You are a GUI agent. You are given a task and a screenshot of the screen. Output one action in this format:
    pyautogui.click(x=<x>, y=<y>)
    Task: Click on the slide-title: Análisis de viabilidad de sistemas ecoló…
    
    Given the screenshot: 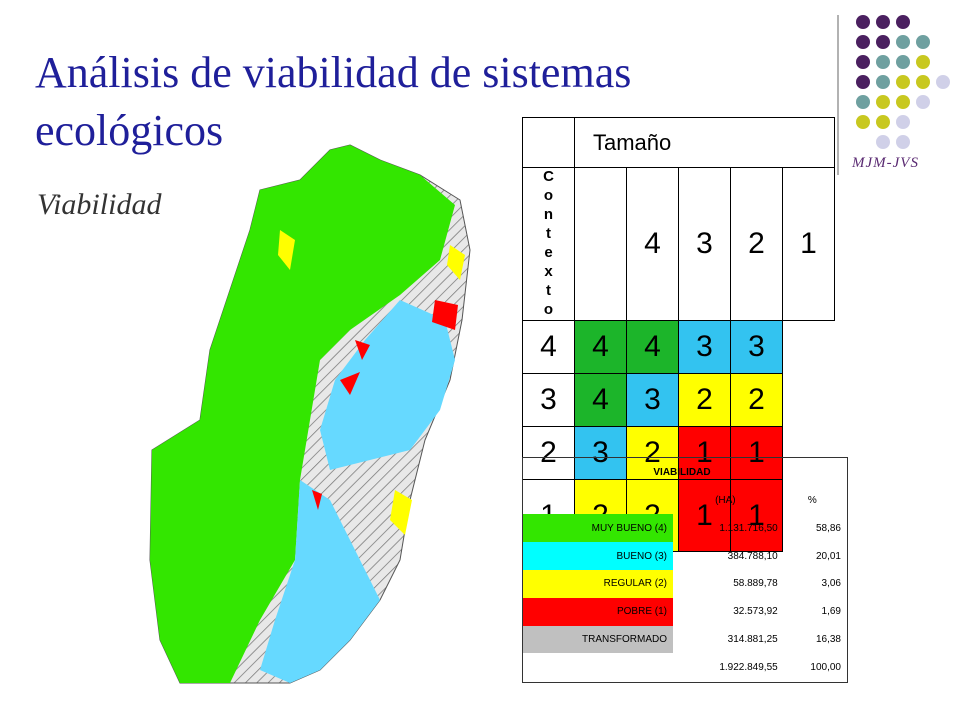 What is the action you would take?
    pyautogui.click(x=333, y=101)
    